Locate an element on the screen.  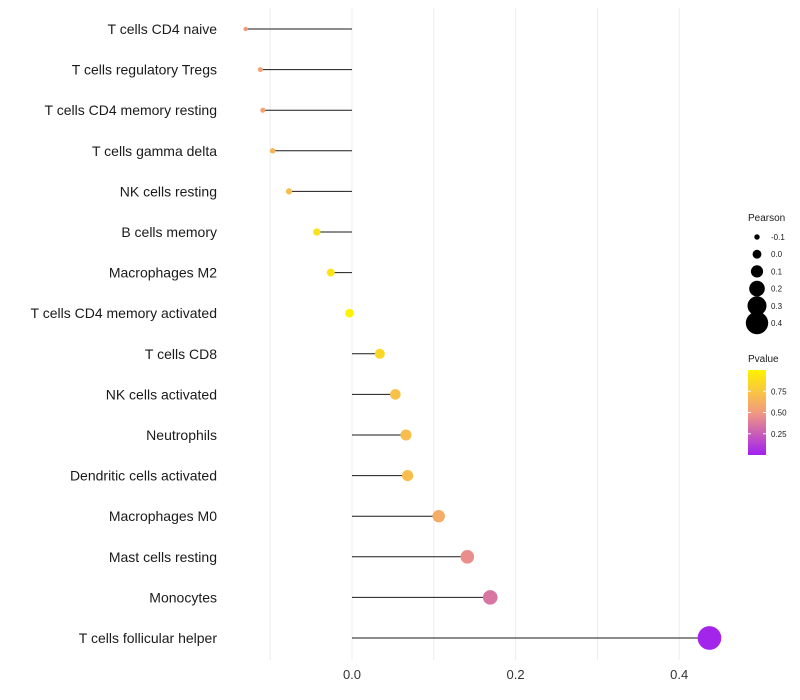
size-legend-label: 0.4 is located at coordinates (777, 323).